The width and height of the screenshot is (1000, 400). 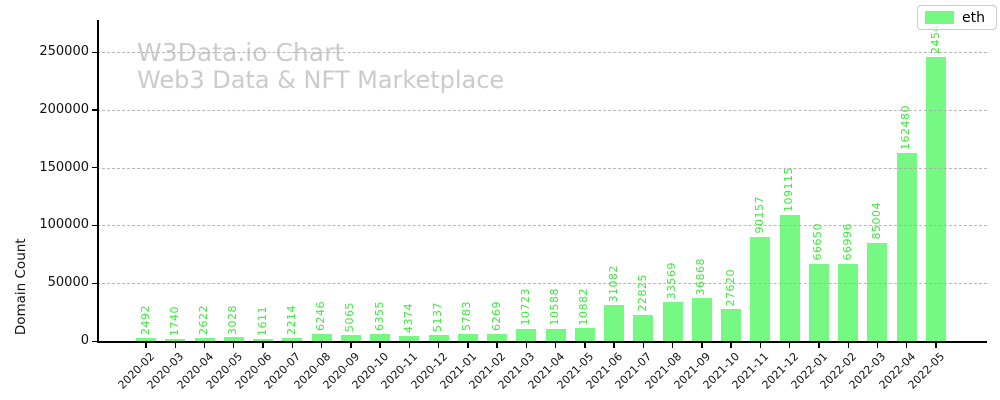 I want to click on x-axis-spine, so click(x=542, y=342).